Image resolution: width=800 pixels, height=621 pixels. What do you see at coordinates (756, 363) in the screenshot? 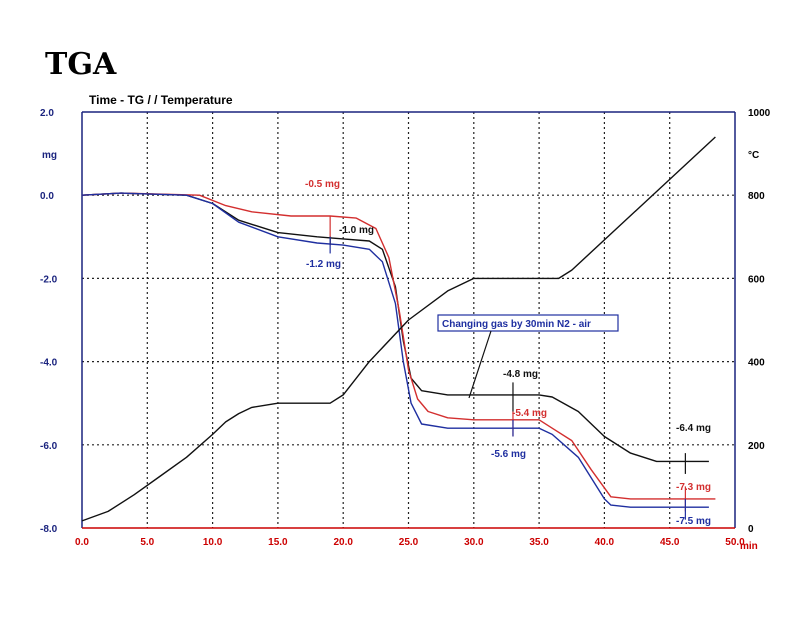
I see `y-right-tick-label: 400` at bounding box center [756, 363].